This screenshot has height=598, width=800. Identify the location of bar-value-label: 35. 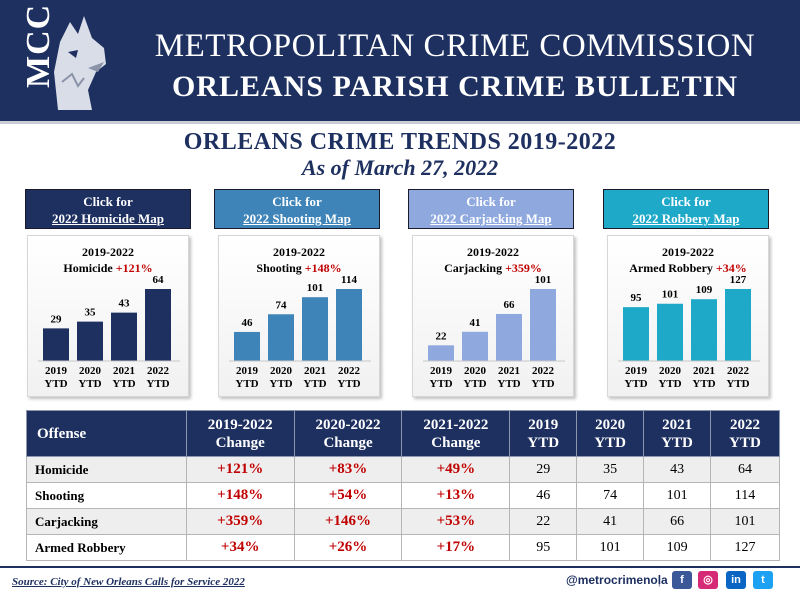
(91, 313).